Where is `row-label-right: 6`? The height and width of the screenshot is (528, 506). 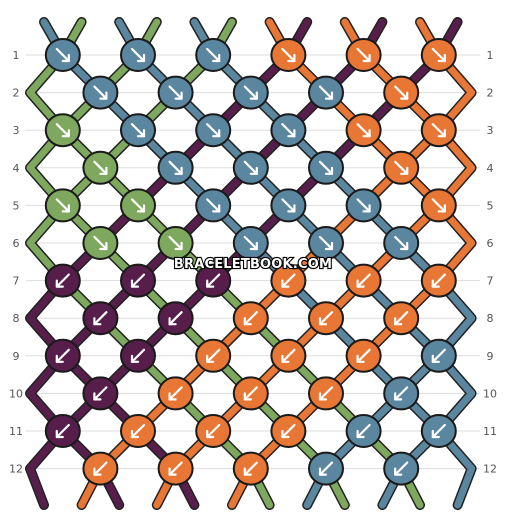 row-label-right: 6 is located at coordinates (490, 243).